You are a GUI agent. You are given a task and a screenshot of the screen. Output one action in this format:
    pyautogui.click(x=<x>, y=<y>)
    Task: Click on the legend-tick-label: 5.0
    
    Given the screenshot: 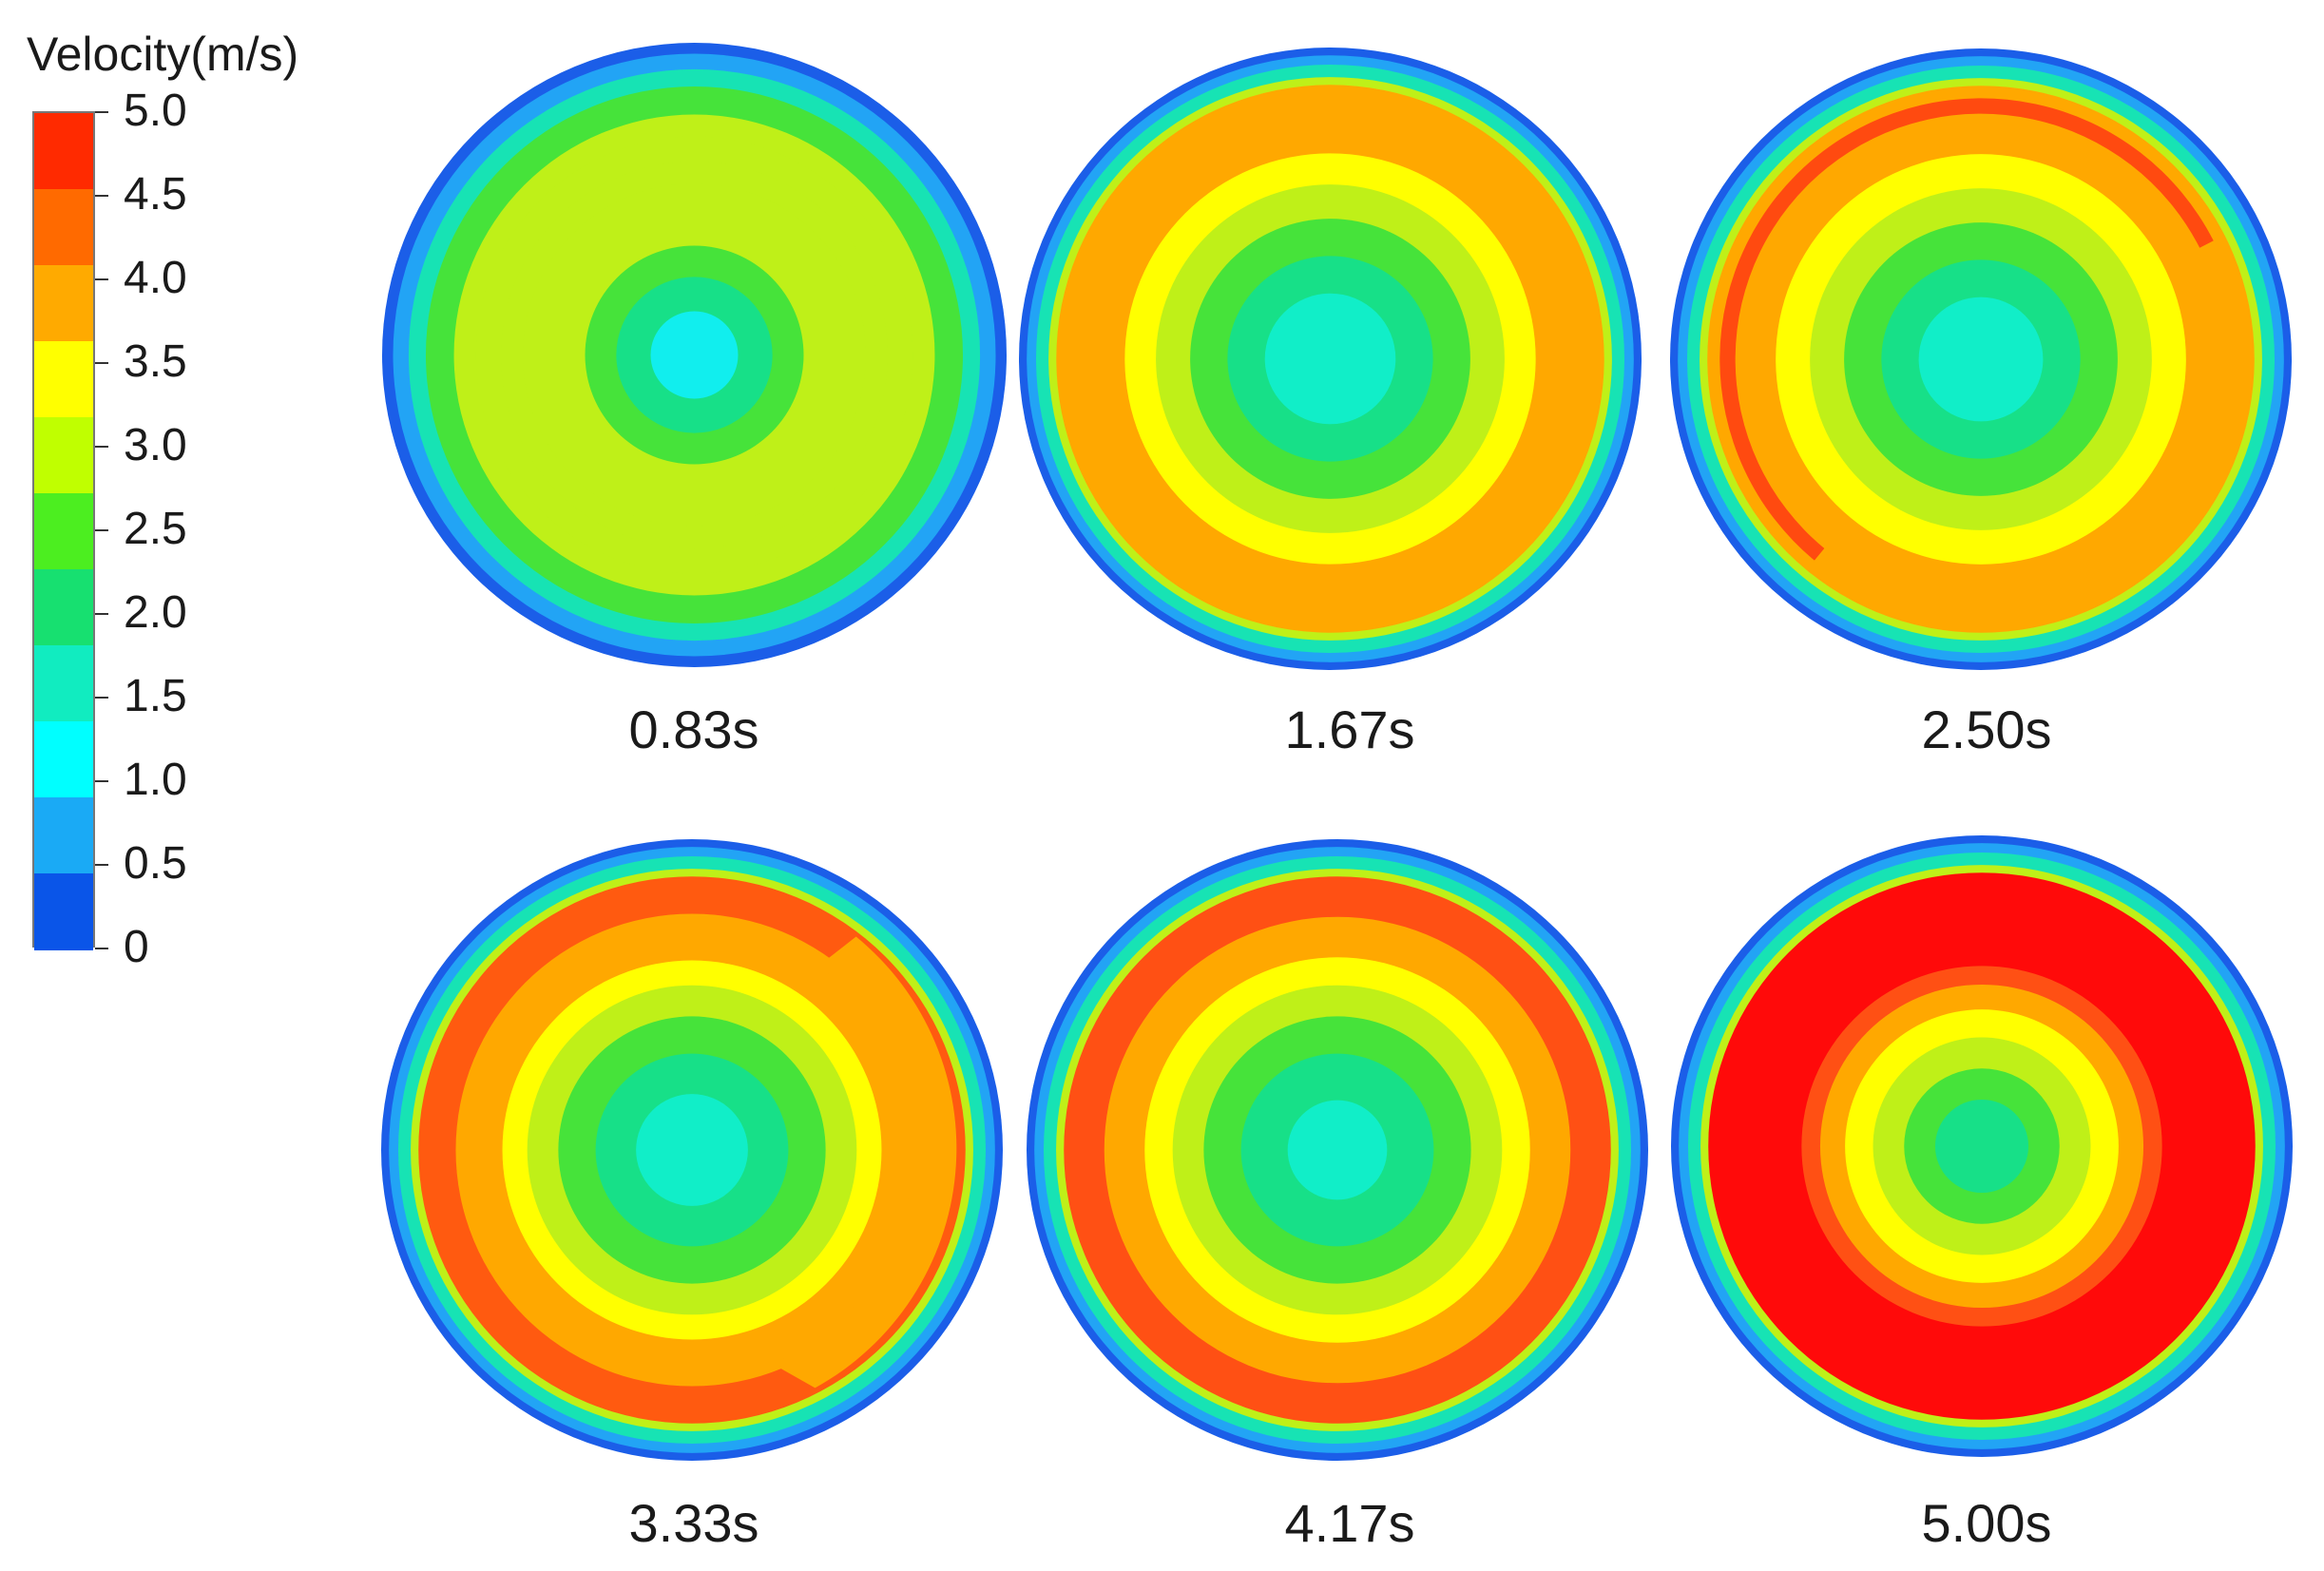 What is the action you would take?
    pyautogui.click(x=155, y=111)
    